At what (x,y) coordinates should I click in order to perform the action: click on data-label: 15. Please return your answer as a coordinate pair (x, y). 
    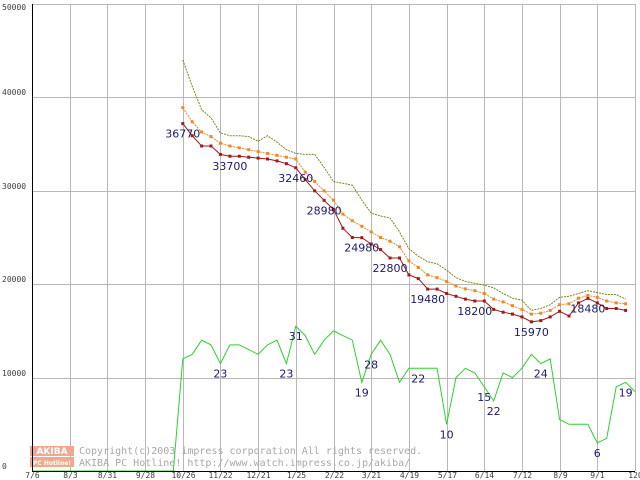
    Looking at the image, I should click on (484, 397).